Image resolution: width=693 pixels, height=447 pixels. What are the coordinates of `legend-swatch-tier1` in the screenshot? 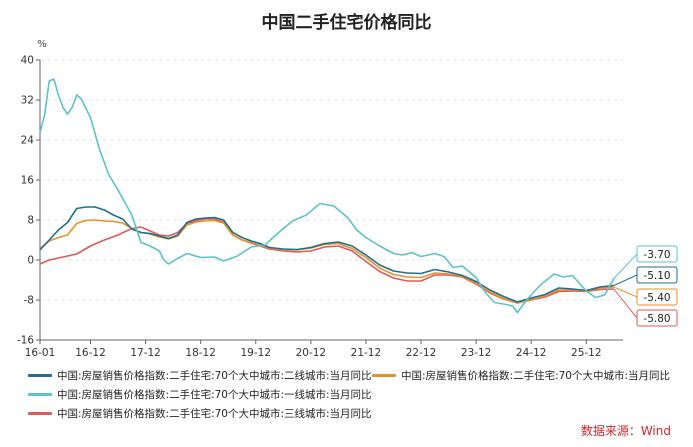 It's located at (40, 394).